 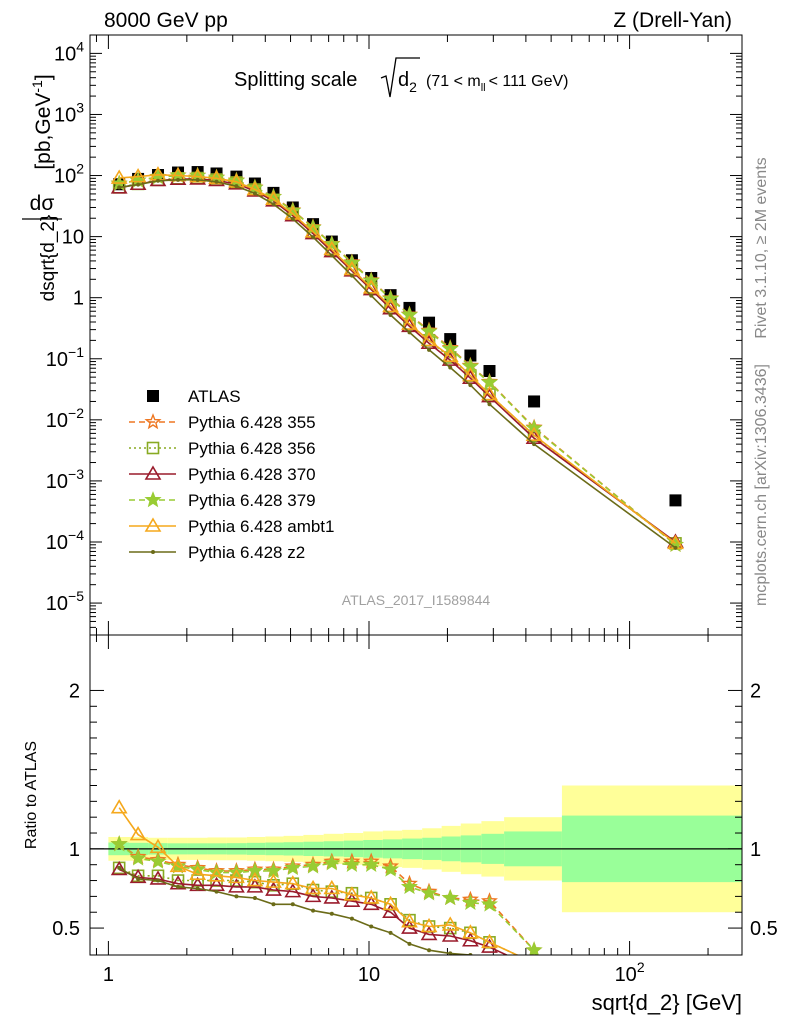 What do you see at coordinates (667, 1002) in the screenshot?
I see `xlabel: sqrt{d_2} [GeV]` at bounding box center [667, 1002].